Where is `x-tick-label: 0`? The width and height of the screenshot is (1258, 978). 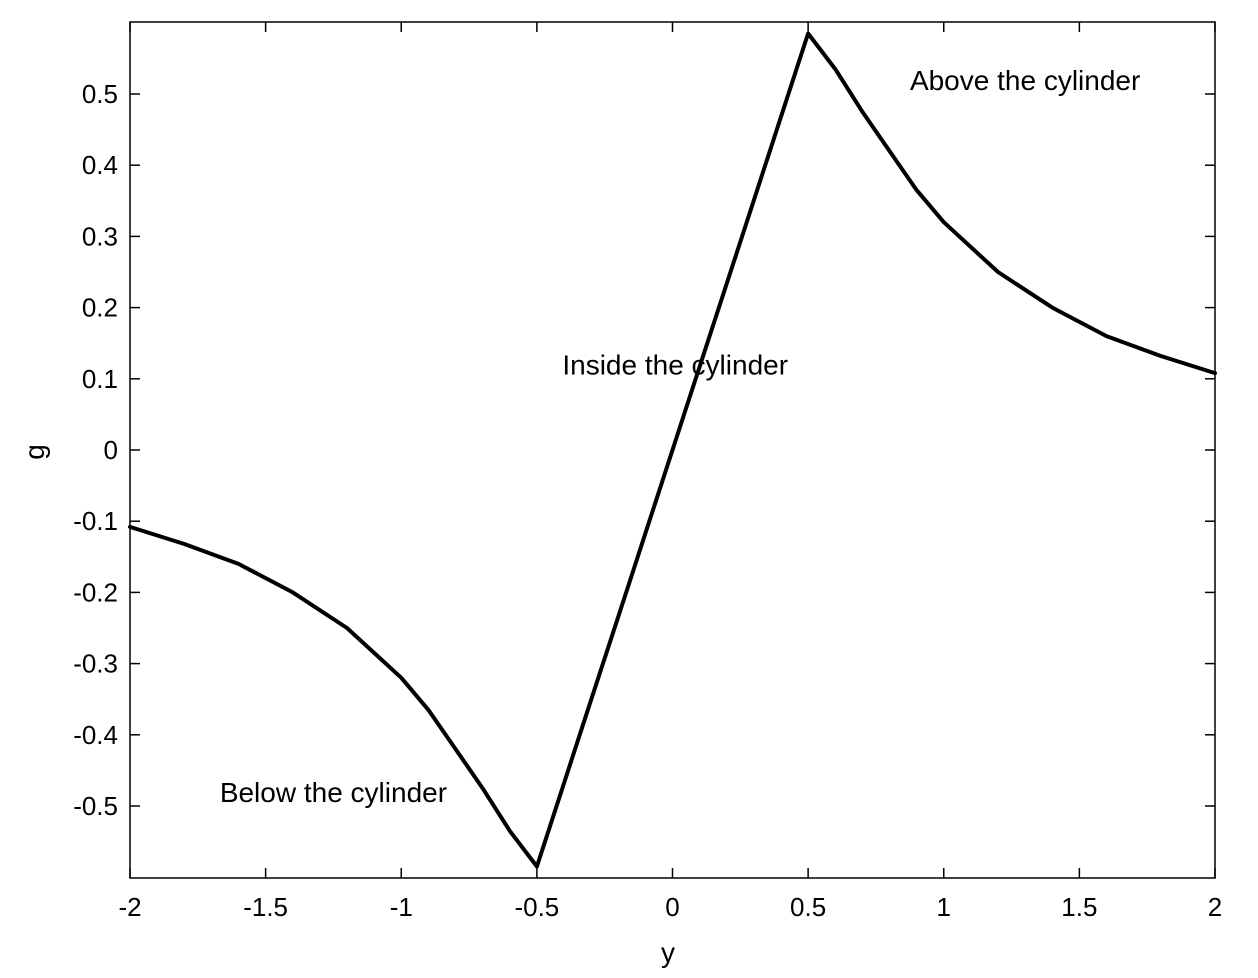 x-tick-label: 0 is located at coordinates (672, 907).